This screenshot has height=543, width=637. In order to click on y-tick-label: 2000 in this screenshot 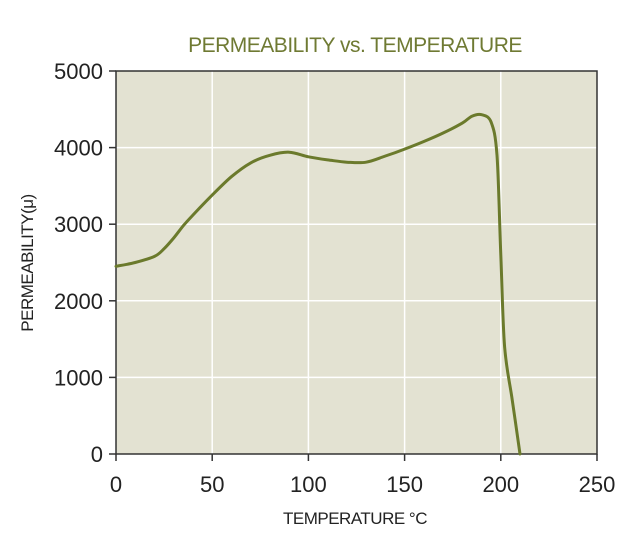, I will do `click(78, 301)`.